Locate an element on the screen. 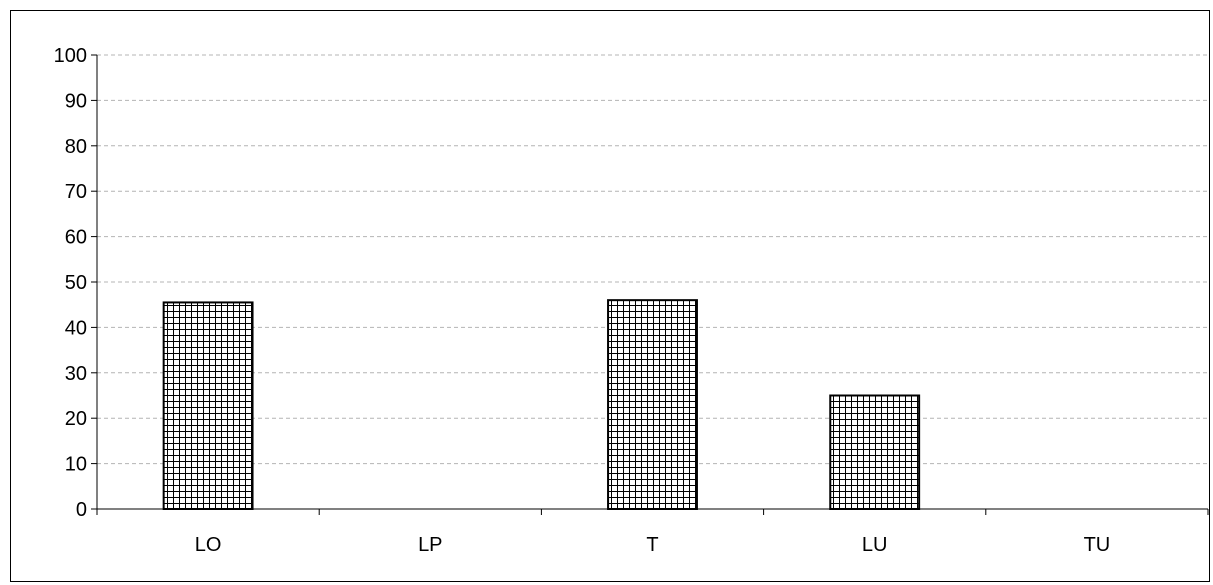 This screenshot has height=585, width=1213. x-tick-label: T is located at coordinates (652, 545).